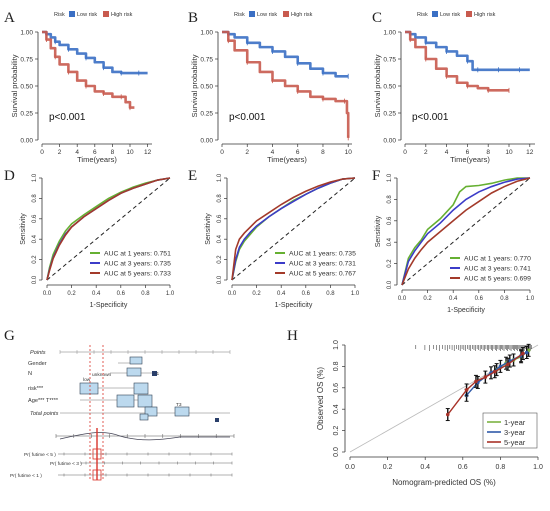 Image resolution: width=550 pixels, height=511 pixels. I want to click on roc-legend-label-f: AUC at 1 years: 0.770, so click(497, 259).